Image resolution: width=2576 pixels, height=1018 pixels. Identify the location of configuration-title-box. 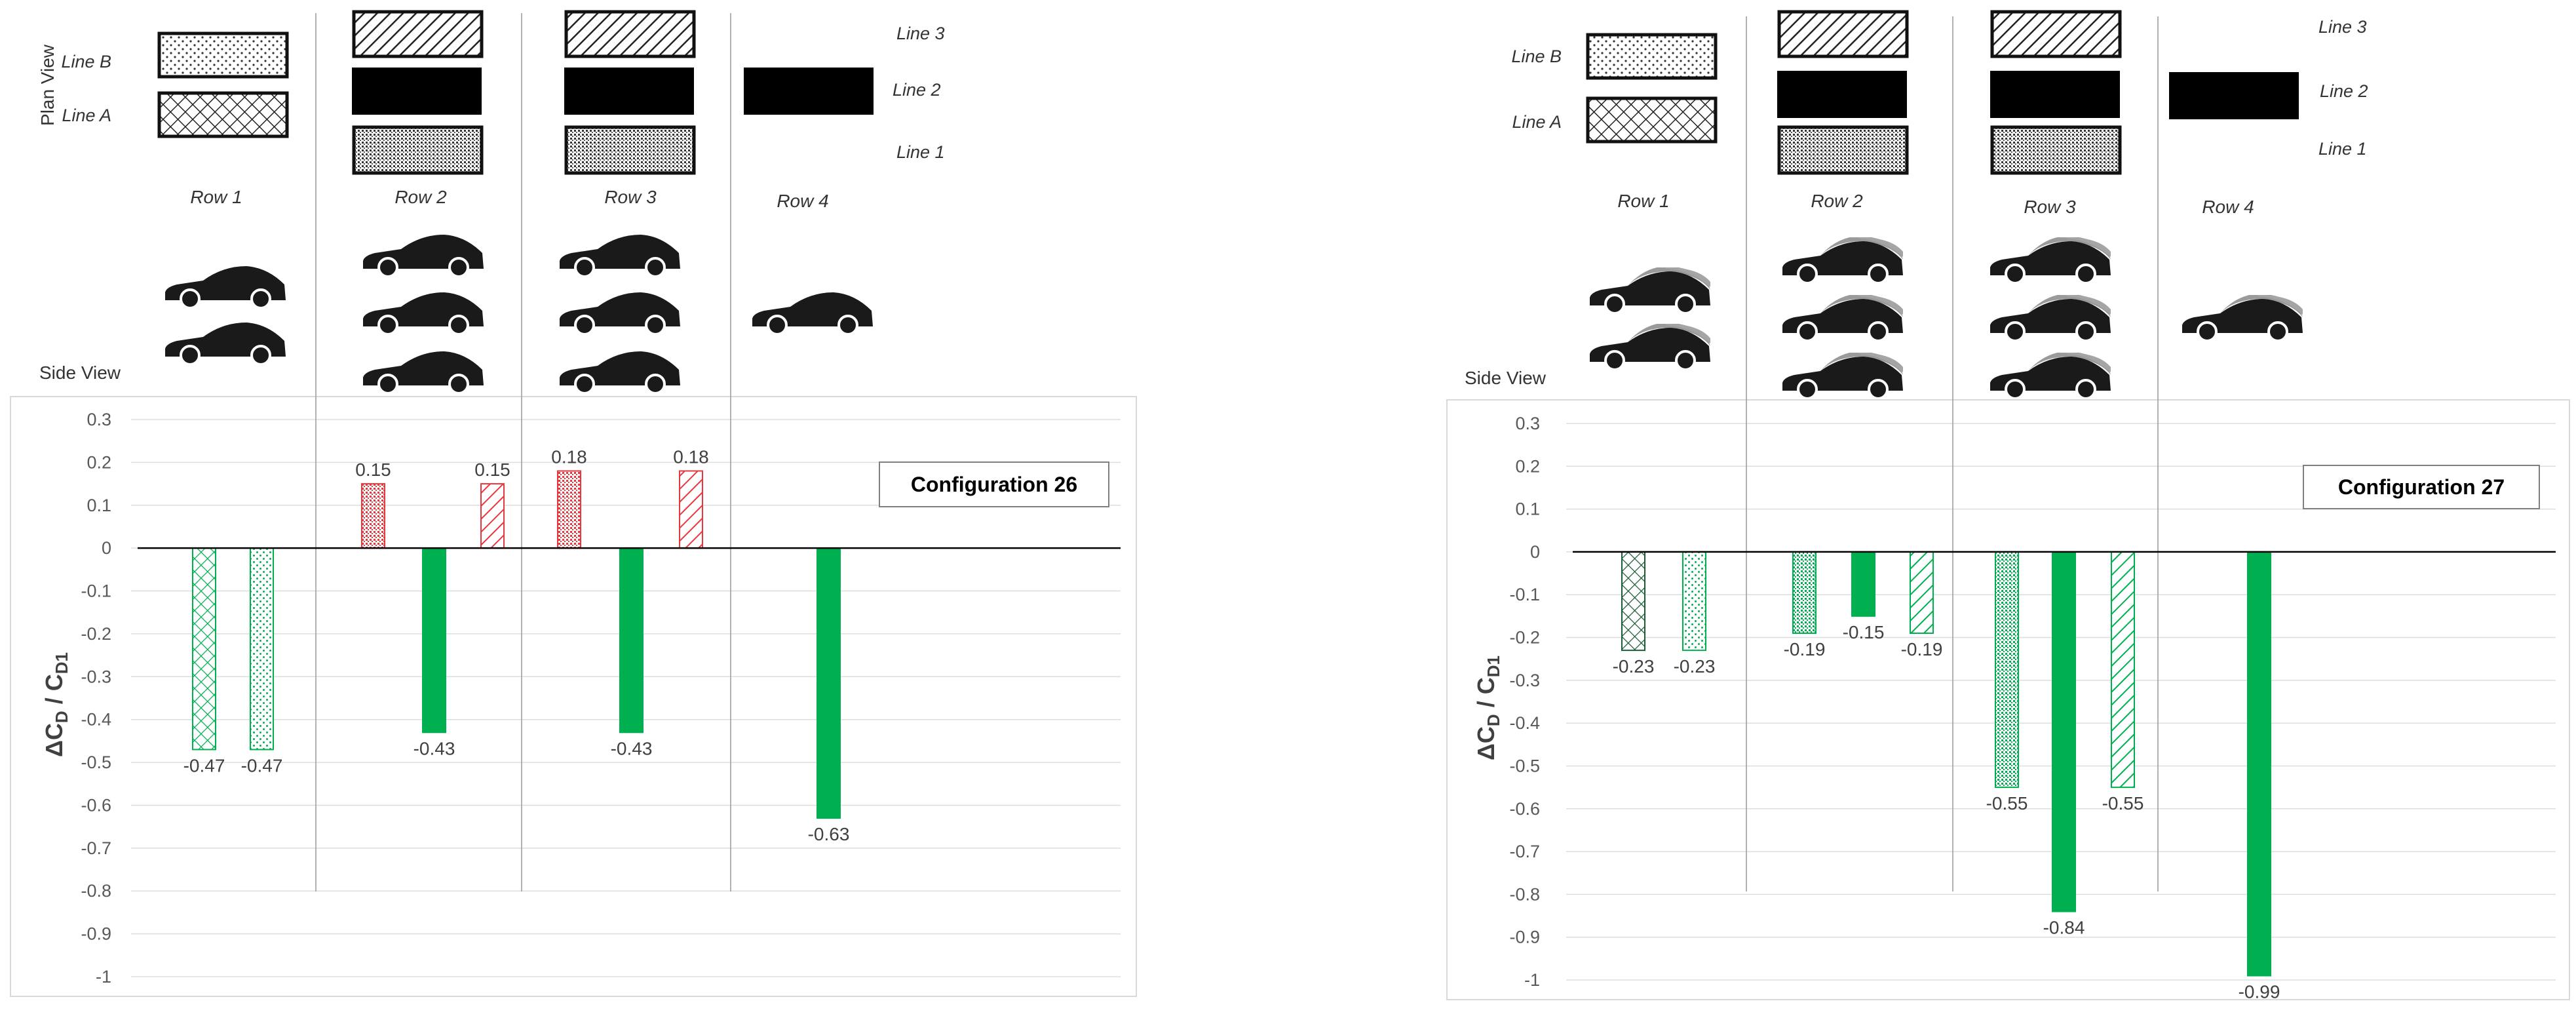
(2421, 487).